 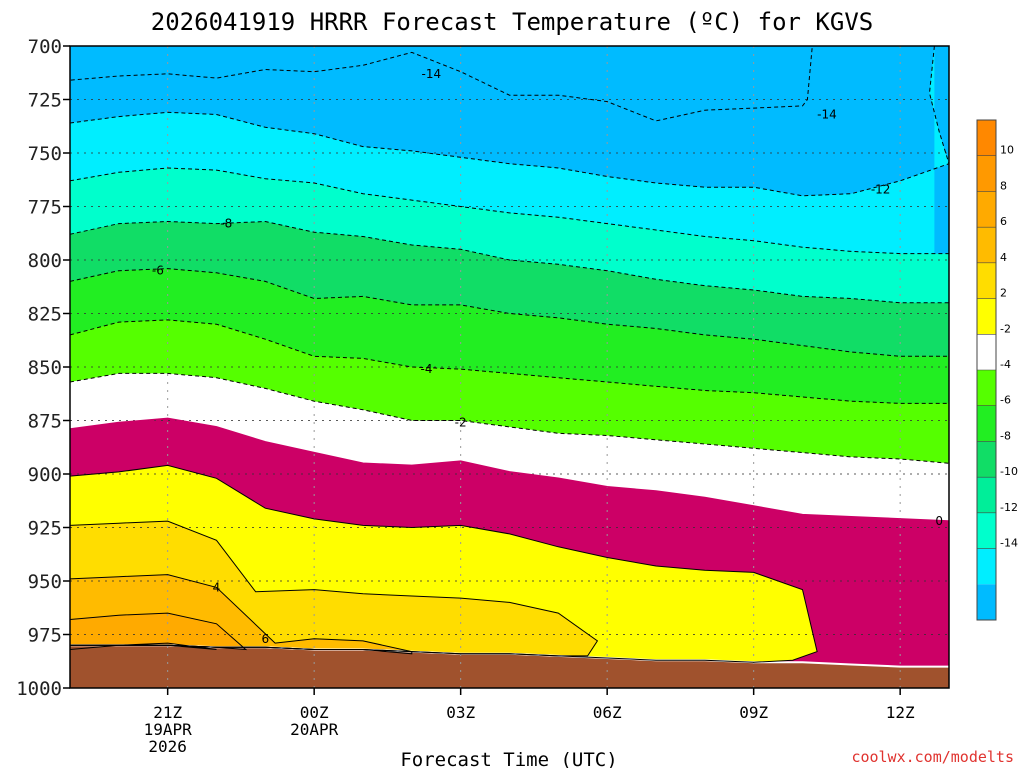 I want to click on colorbar-label--8: -8, so click(x=1005, y=435).